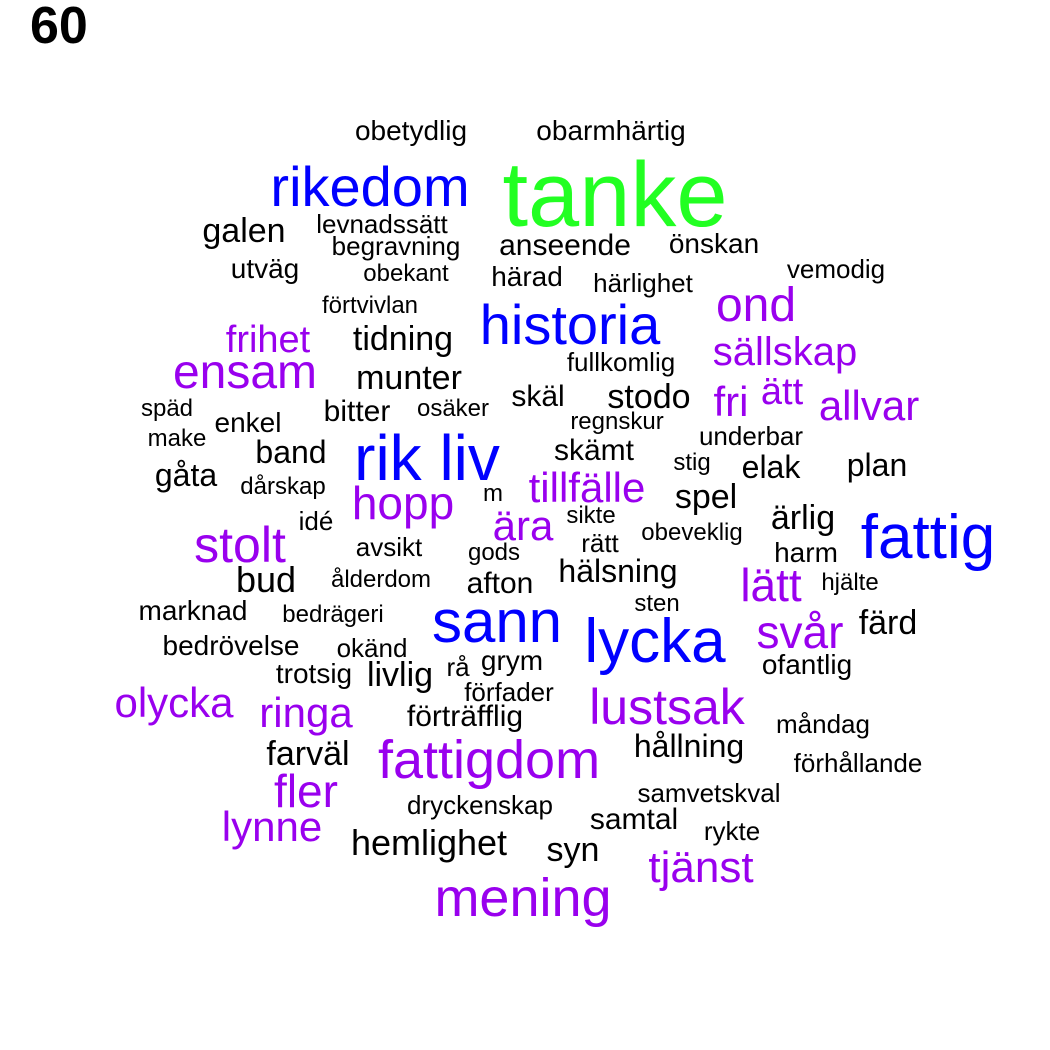  I want to click on cloud-word: fattig, so click(928, 537).